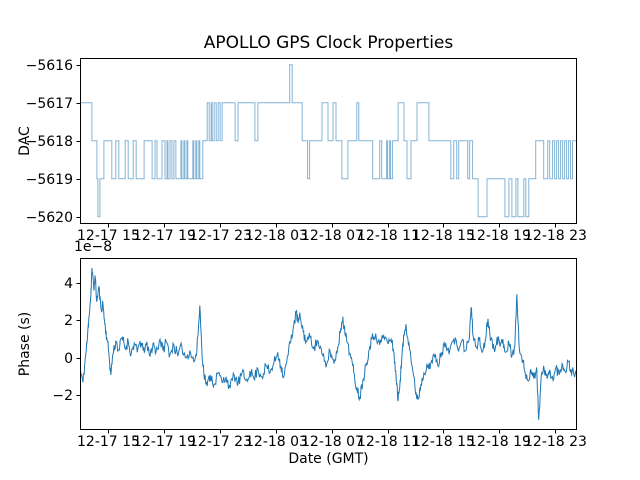 The height and width of the screenshot is (480, 640). I want to click on y-tick-label: −2, so click(62, 396).